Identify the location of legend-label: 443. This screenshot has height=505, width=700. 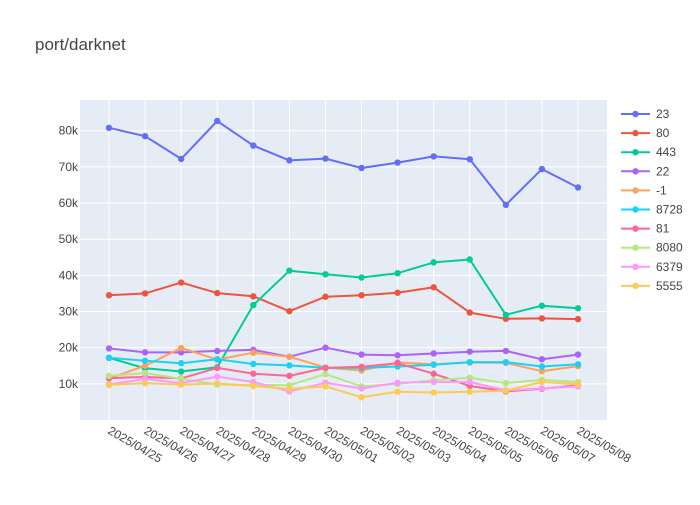
(666, 152).